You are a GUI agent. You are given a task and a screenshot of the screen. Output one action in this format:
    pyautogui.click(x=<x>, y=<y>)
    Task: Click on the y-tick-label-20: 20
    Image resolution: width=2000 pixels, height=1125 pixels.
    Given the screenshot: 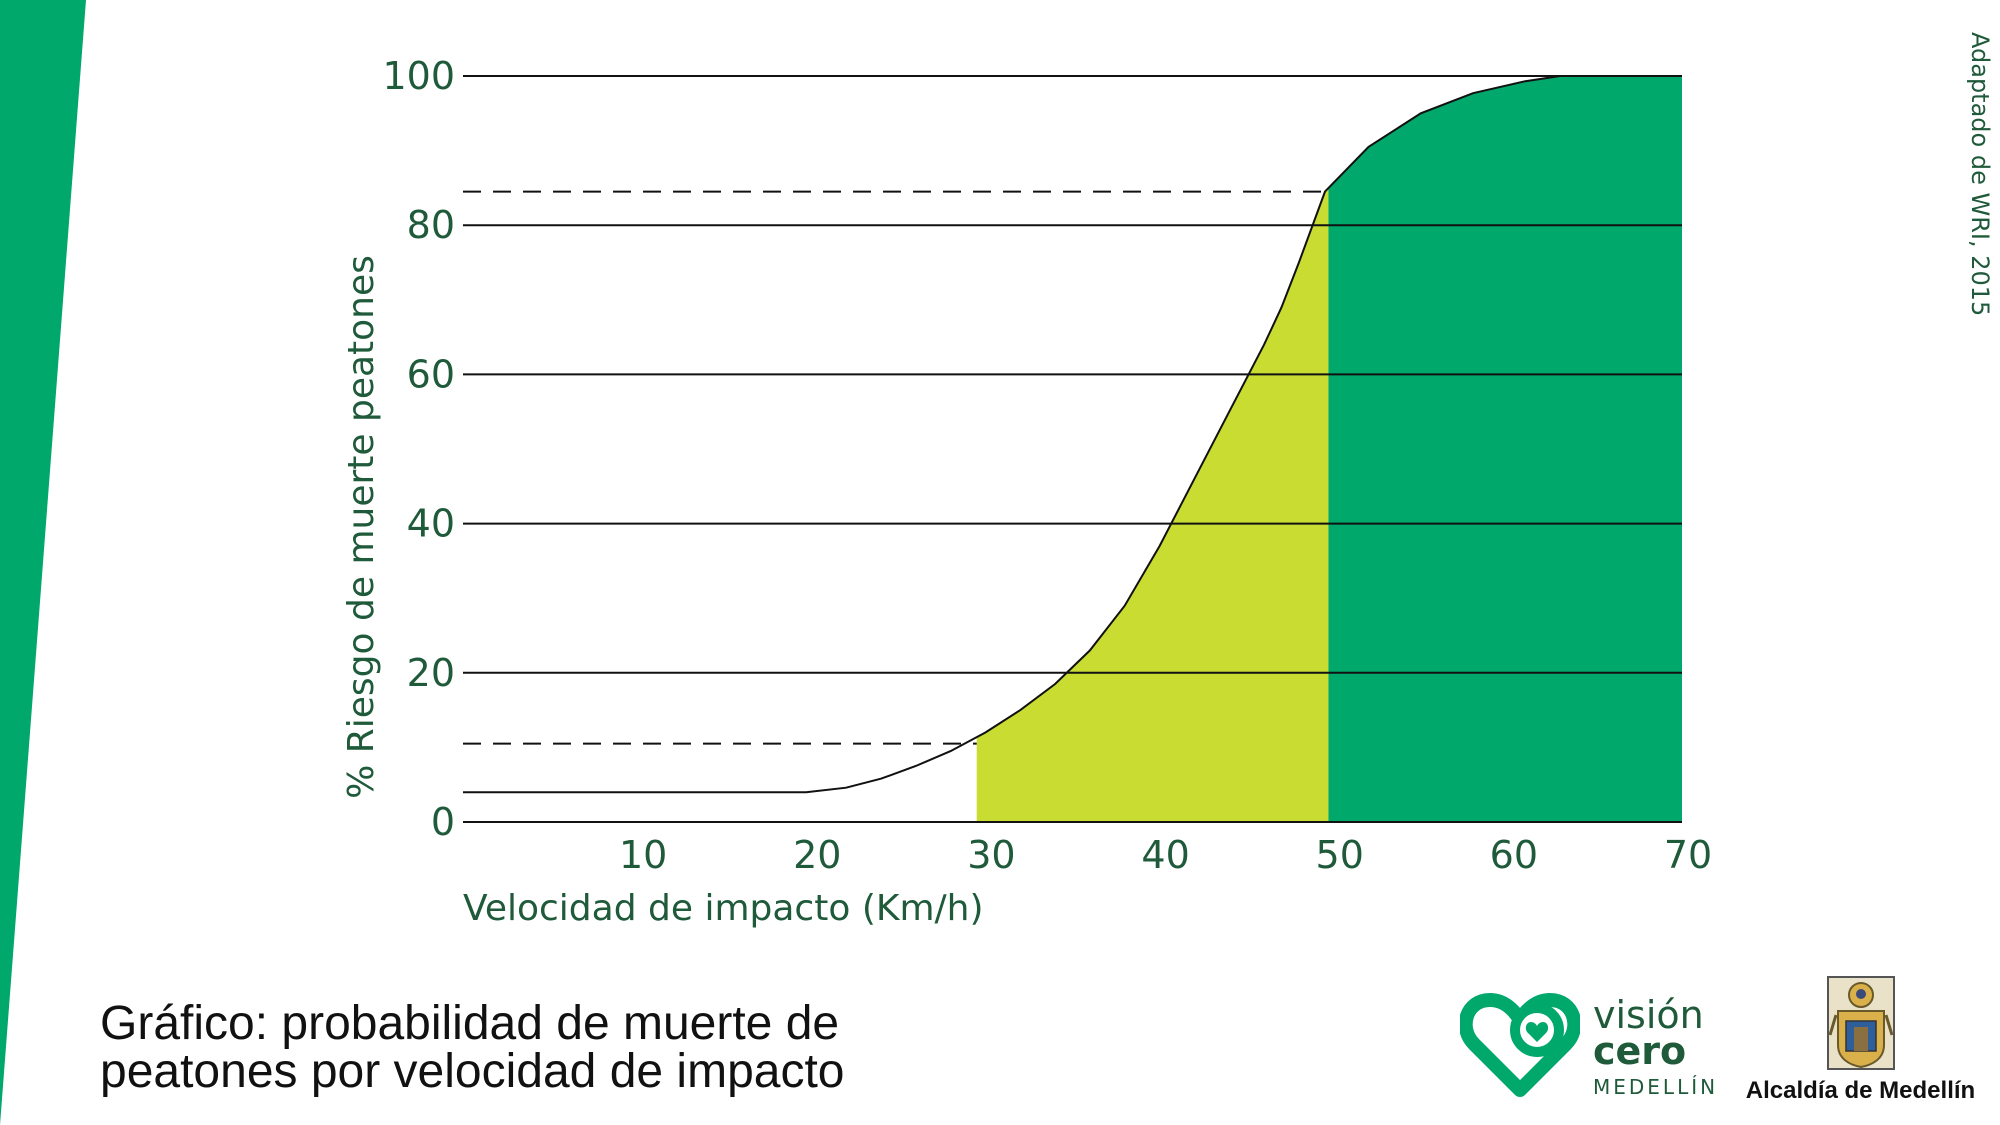 What is the action you would take?
    pyautogui.click(x=431, y=673)
    